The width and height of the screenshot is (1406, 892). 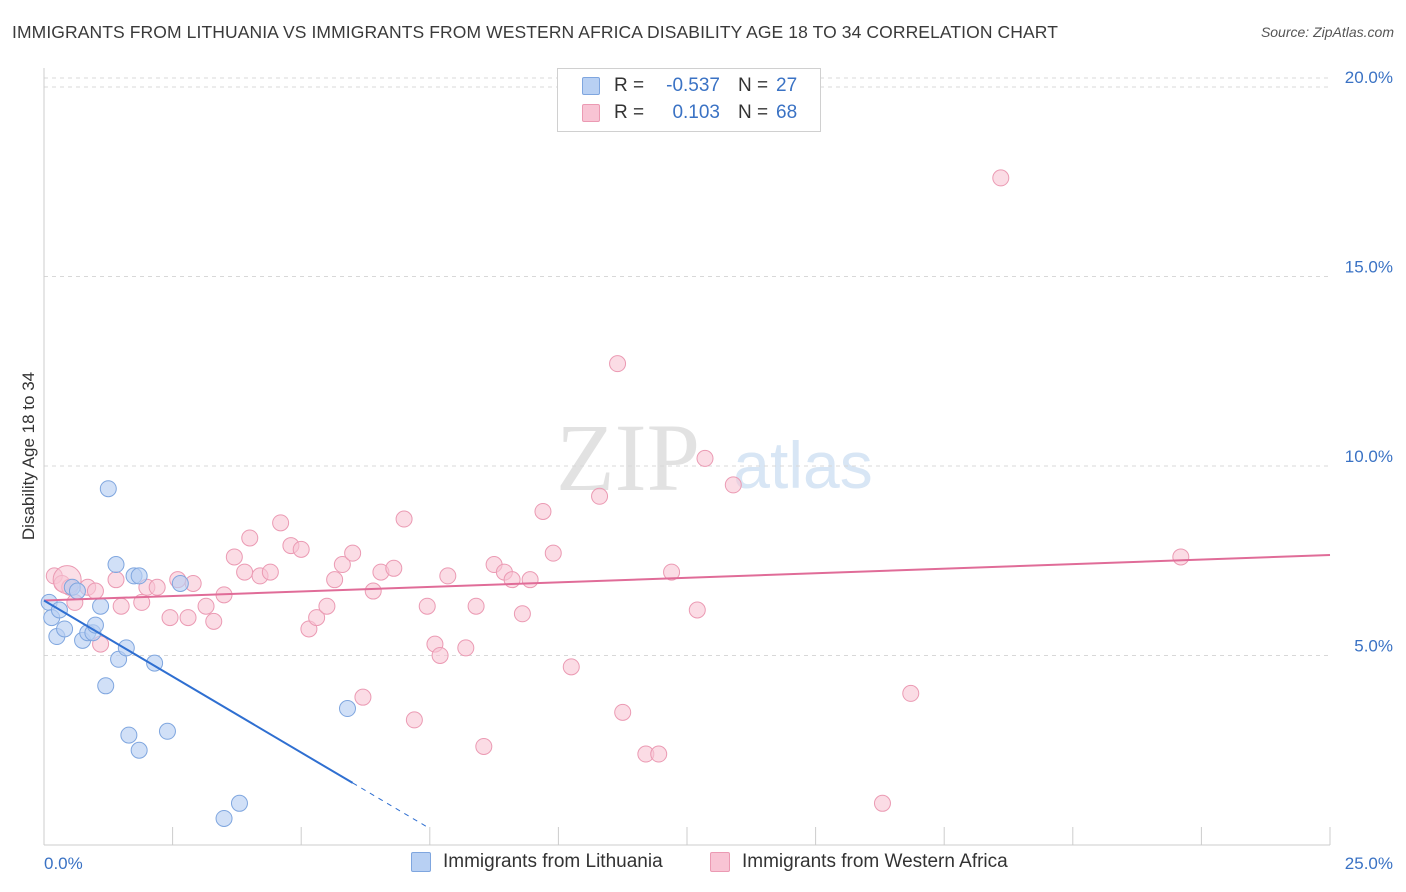 What do you see at coordinates (875, 861) in the screenshot?
I see `legend-label-western-africa: Immigrants from Western Africa` at bounding box center [875, 861].